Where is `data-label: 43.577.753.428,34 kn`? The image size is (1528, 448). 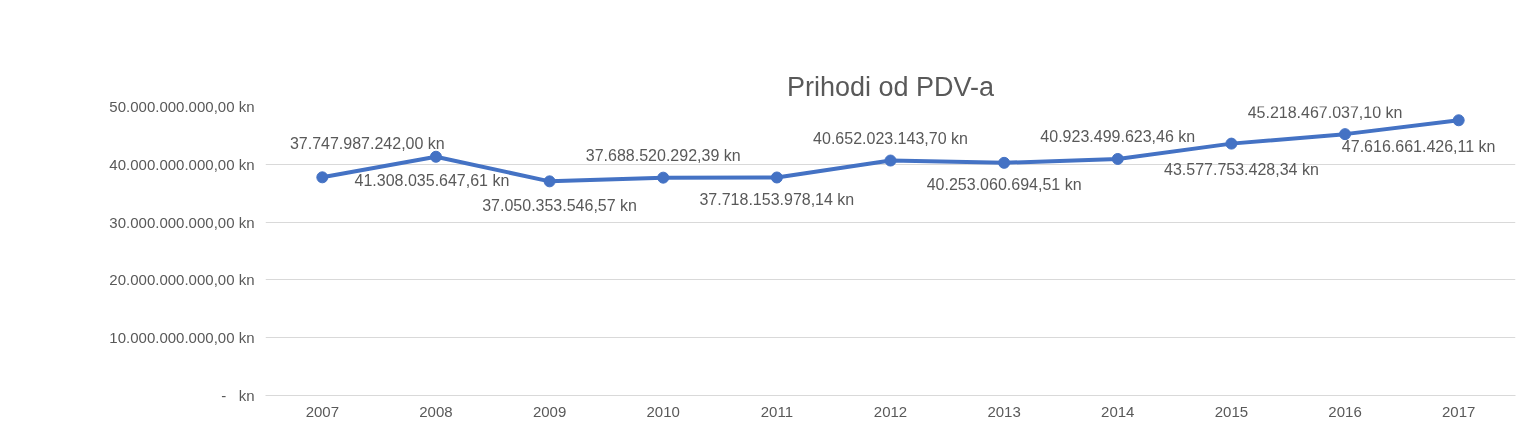
data-label: 43.577.753.428,34 kn is located at coordinates (1241, 170).